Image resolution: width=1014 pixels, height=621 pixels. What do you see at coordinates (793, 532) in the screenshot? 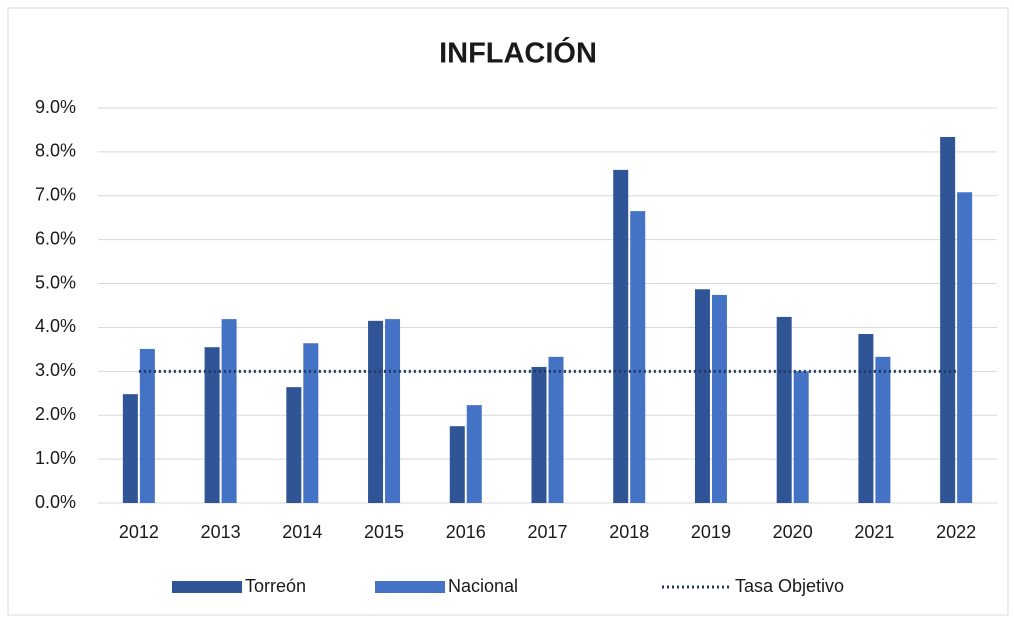
I see `x-tick-label: 2020` at bounding box center [793, 532].